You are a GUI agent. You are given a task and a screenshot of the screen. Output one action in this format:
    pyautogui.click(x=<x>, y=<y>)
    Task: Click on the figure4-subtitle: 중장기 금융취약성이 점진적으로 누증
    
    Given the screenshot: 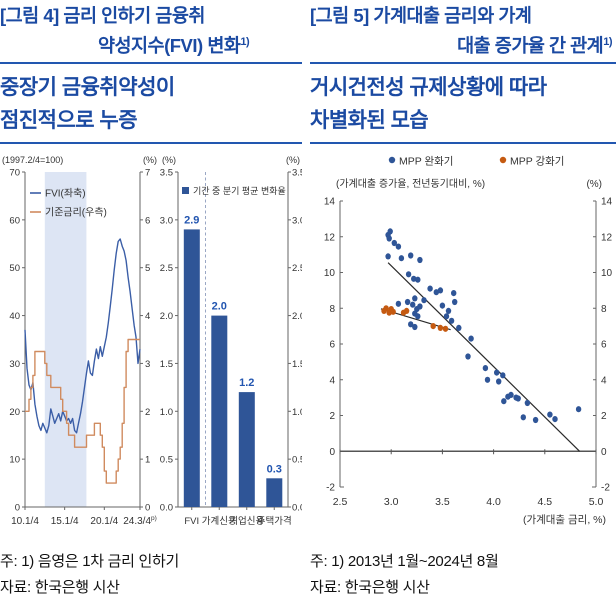 What is the action you would take?
    pyautogui.click(x=87, y=104)
    